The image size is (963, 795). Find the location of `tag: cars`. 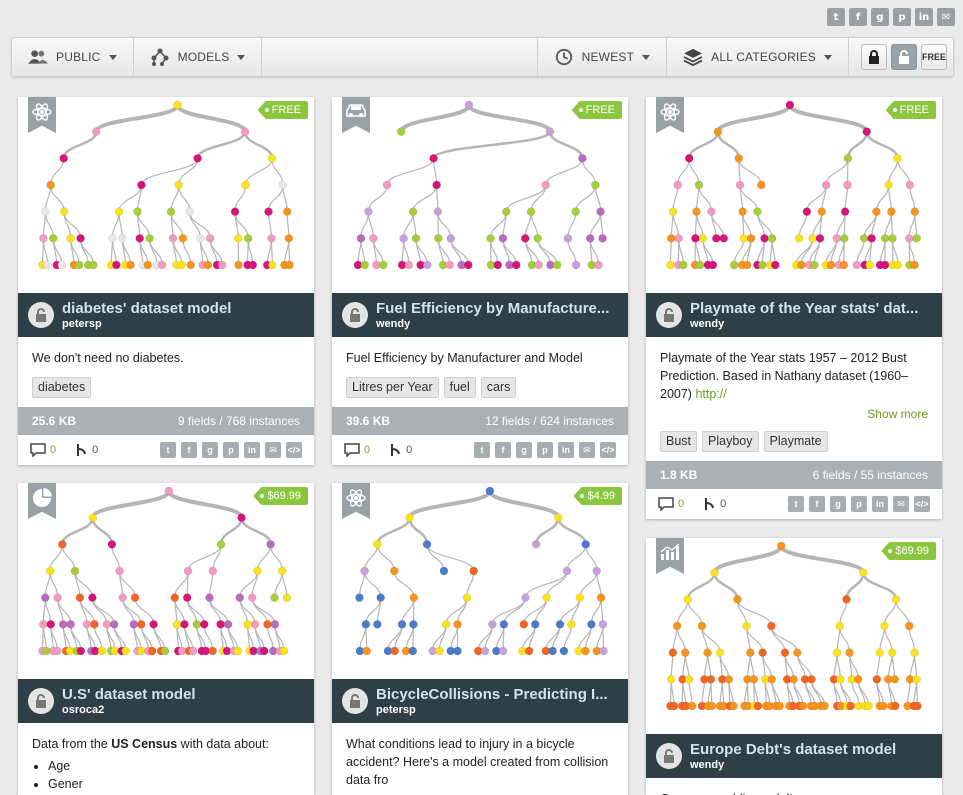

tag: cars is located at coordinates (498, 387).